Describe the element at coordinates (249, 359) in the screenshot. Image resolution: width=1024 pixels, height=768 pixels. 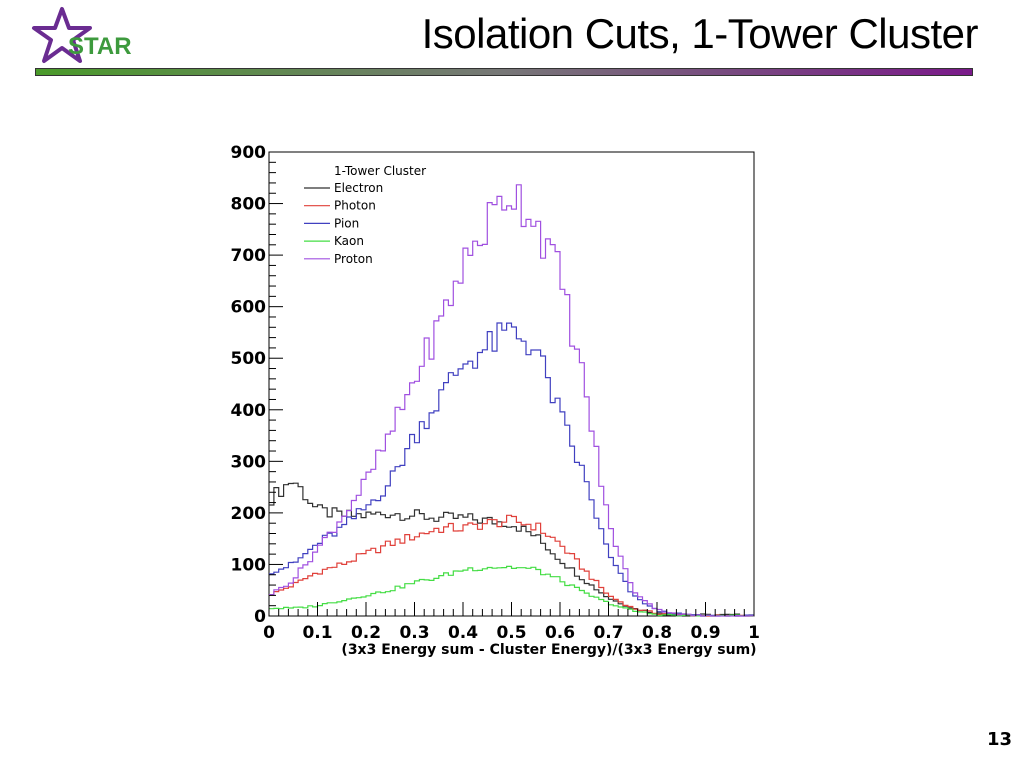
I see `y-tick-label: 500` at that location.